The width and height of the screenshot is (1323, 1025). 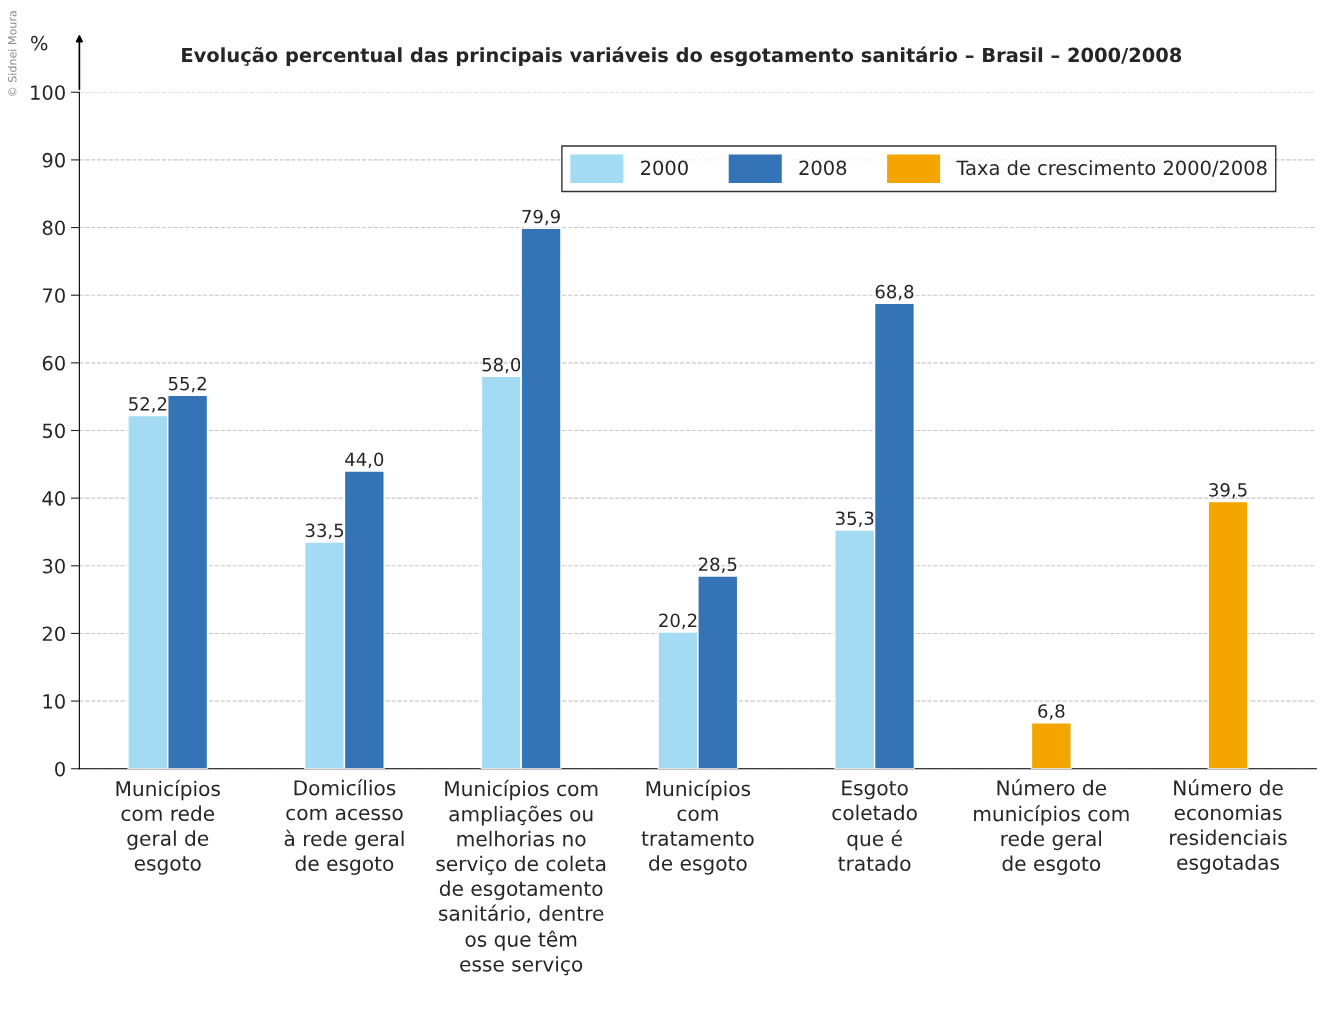 What do you see at coordinates (344, 827) in the screenshot?
I see `x-tick-label: Domicílios com acesso à rede geral de esgoto` at bounding box center [344, 827].